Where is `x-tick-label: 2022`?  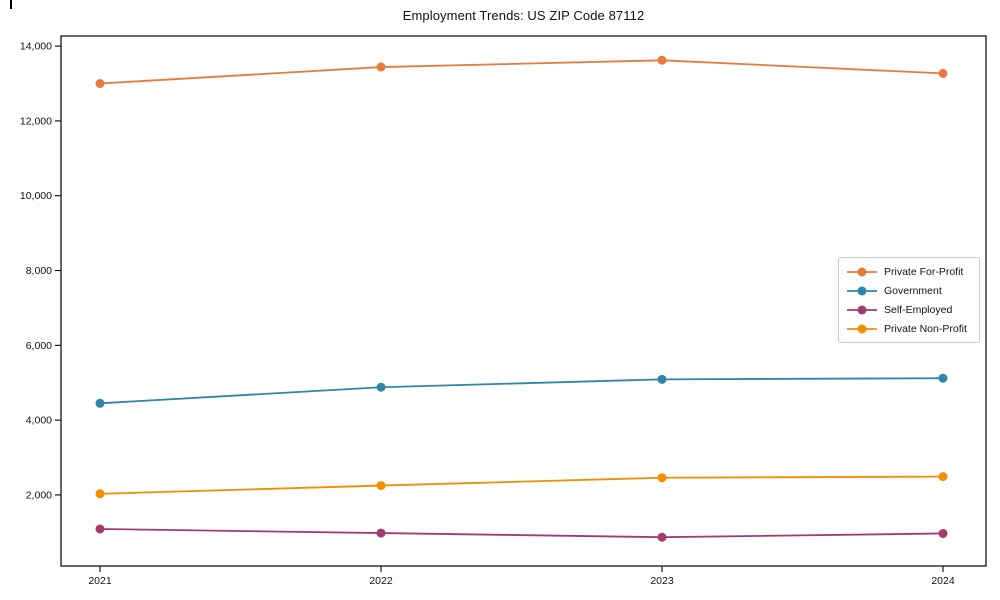 x-tick-label: 2022 is located at coordinates (381, 581).